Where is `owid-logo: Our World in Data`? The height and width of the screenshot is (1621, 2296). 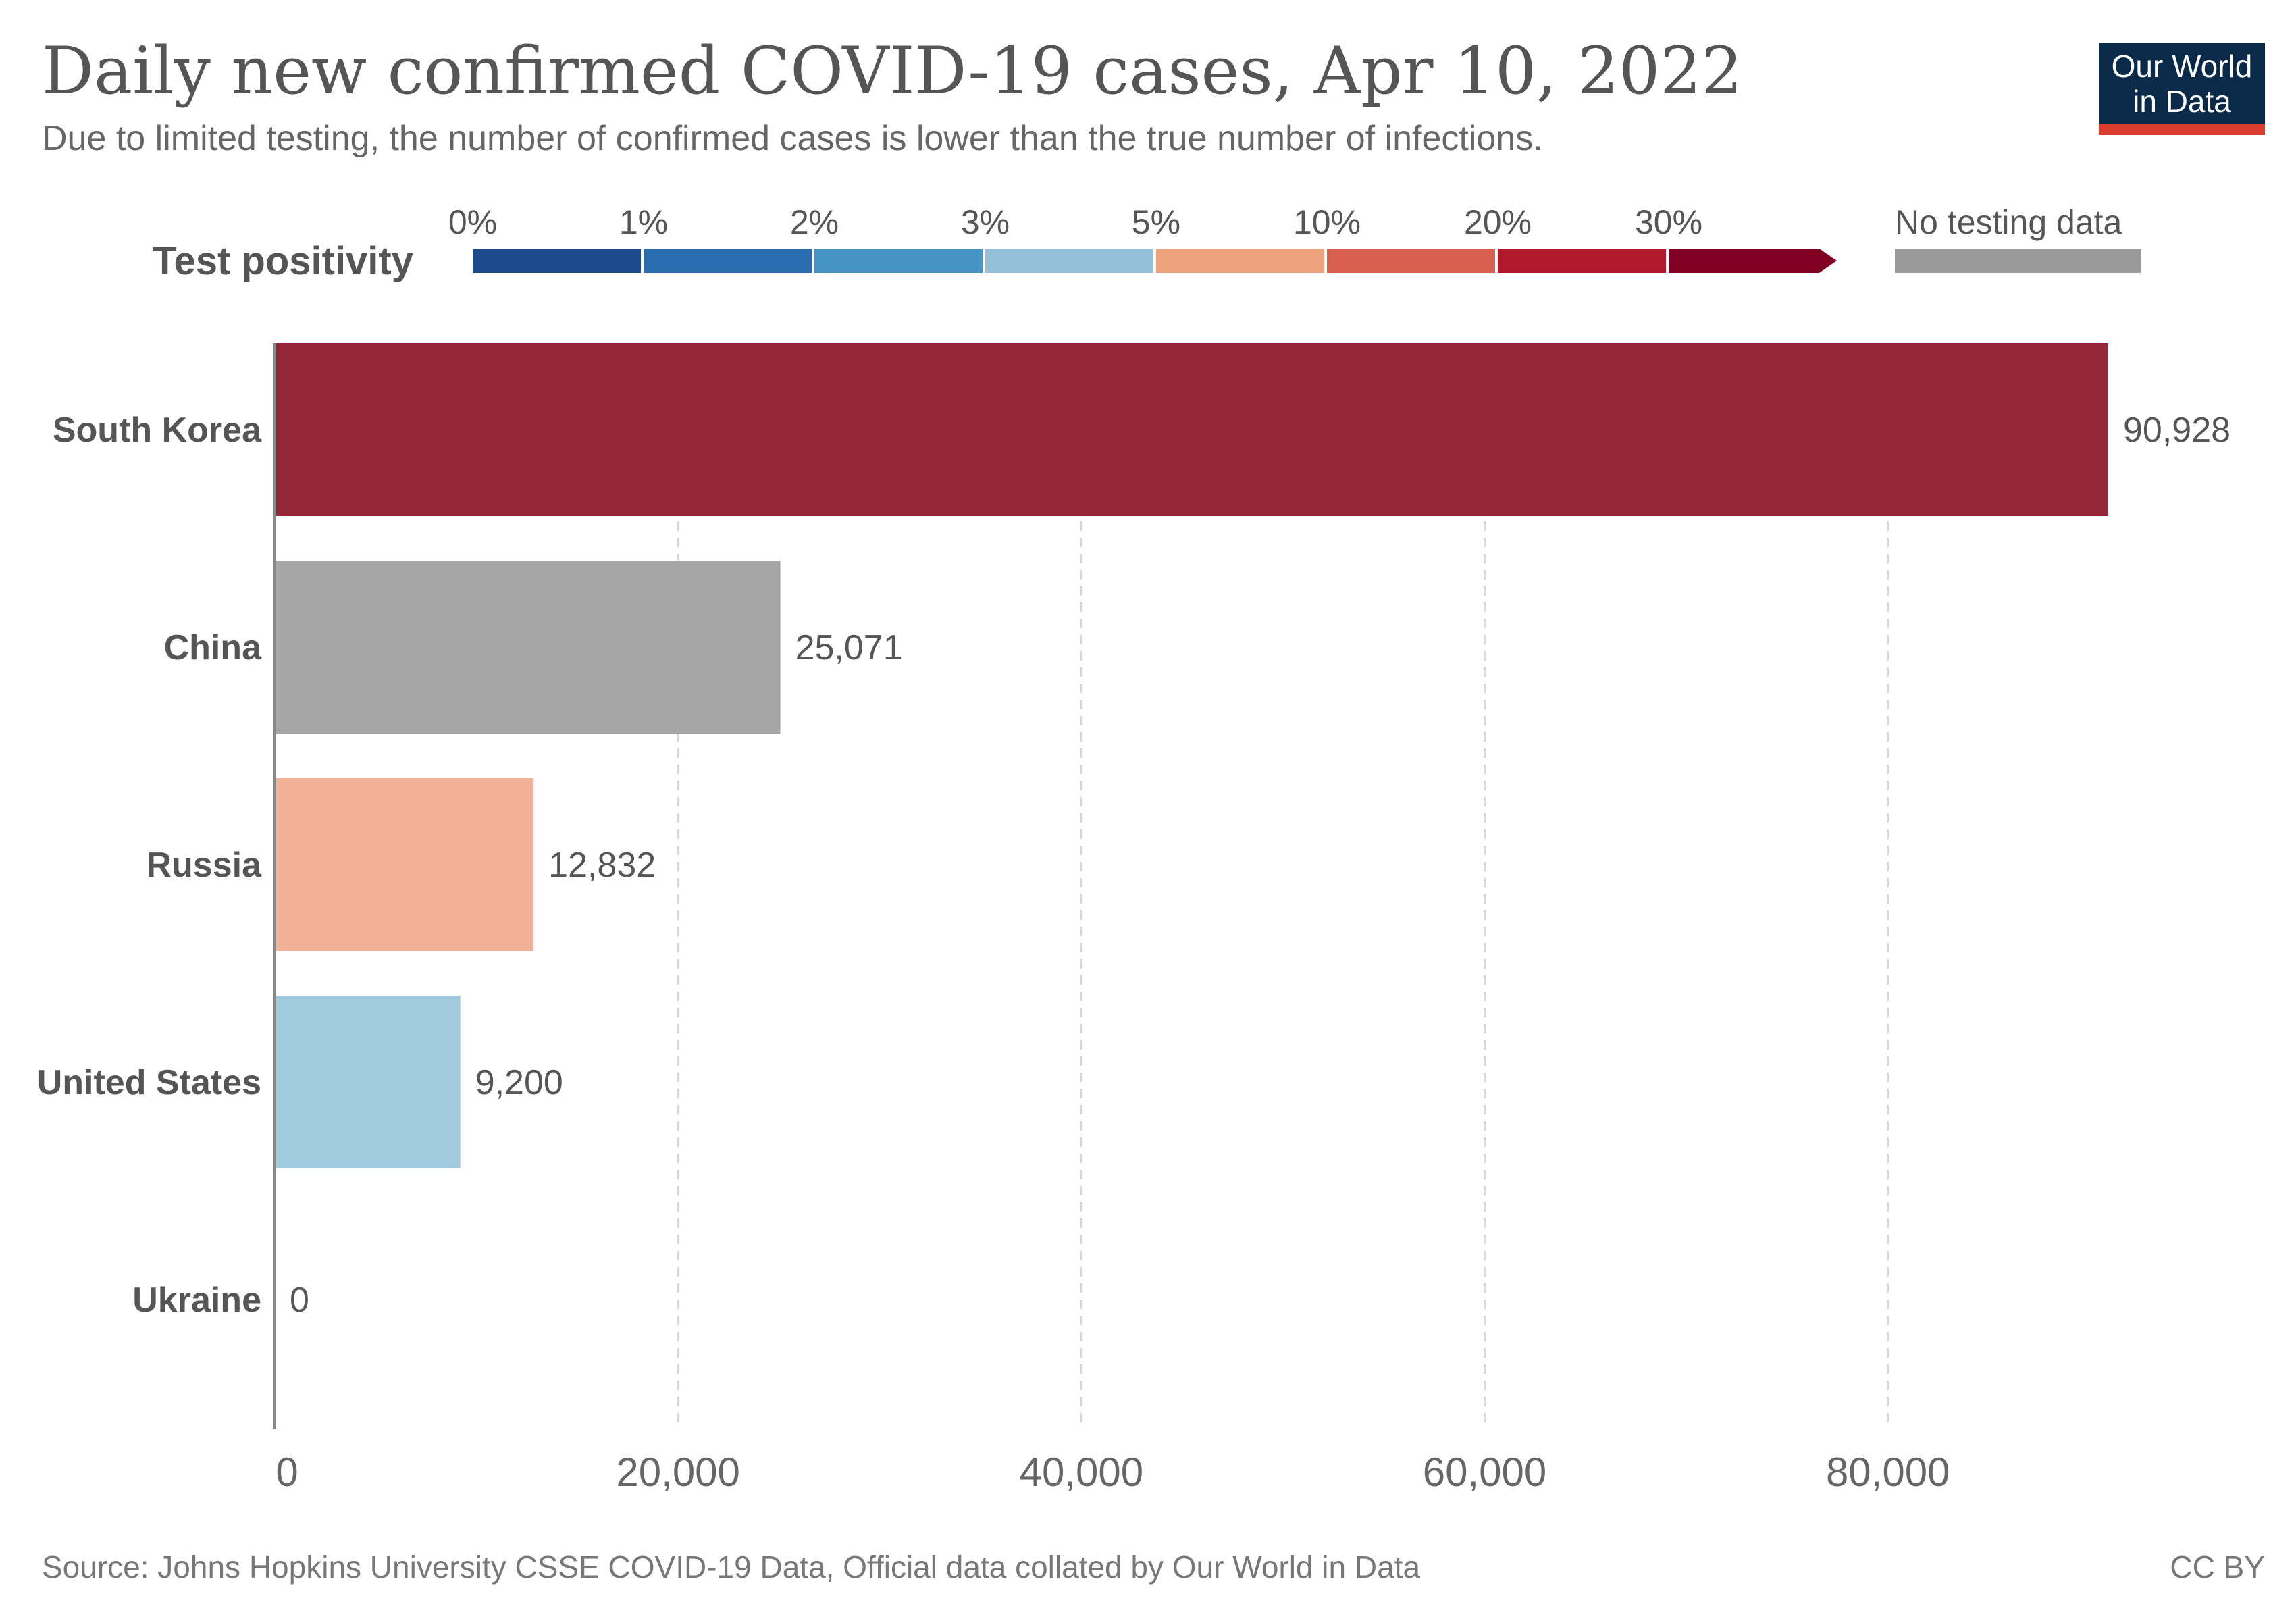 owid-logo: Our World in Data is located at coordinates (2182, 89).